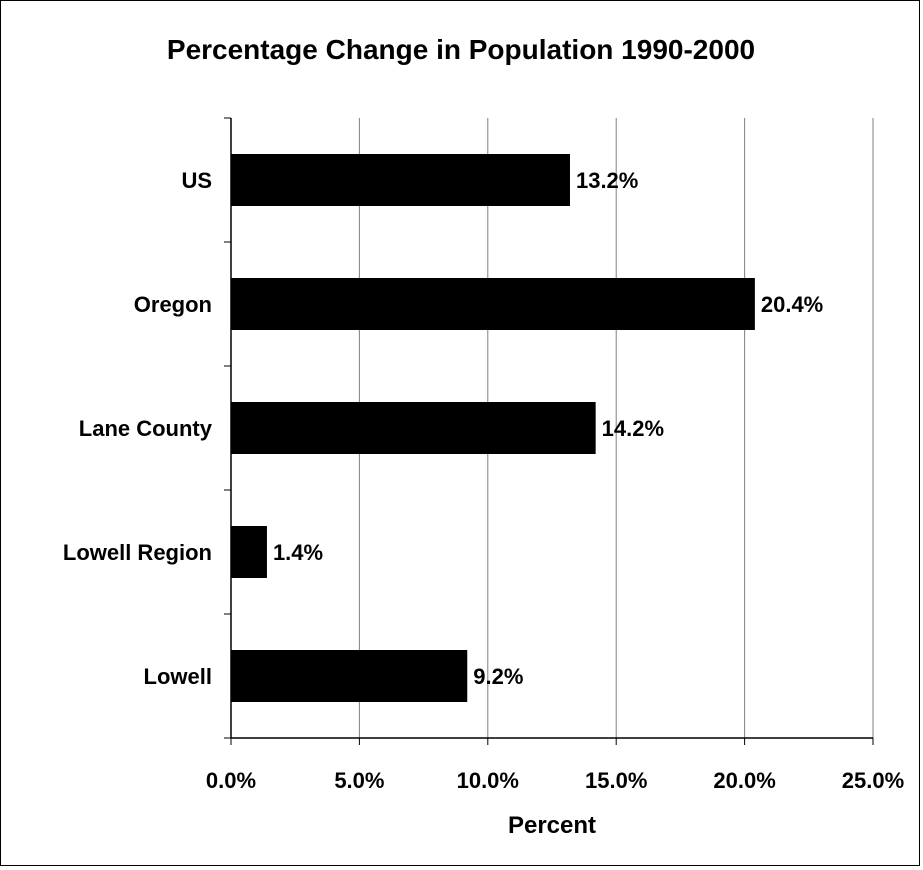  I want to click on x-axis-title: Percent, so click(552, 825).